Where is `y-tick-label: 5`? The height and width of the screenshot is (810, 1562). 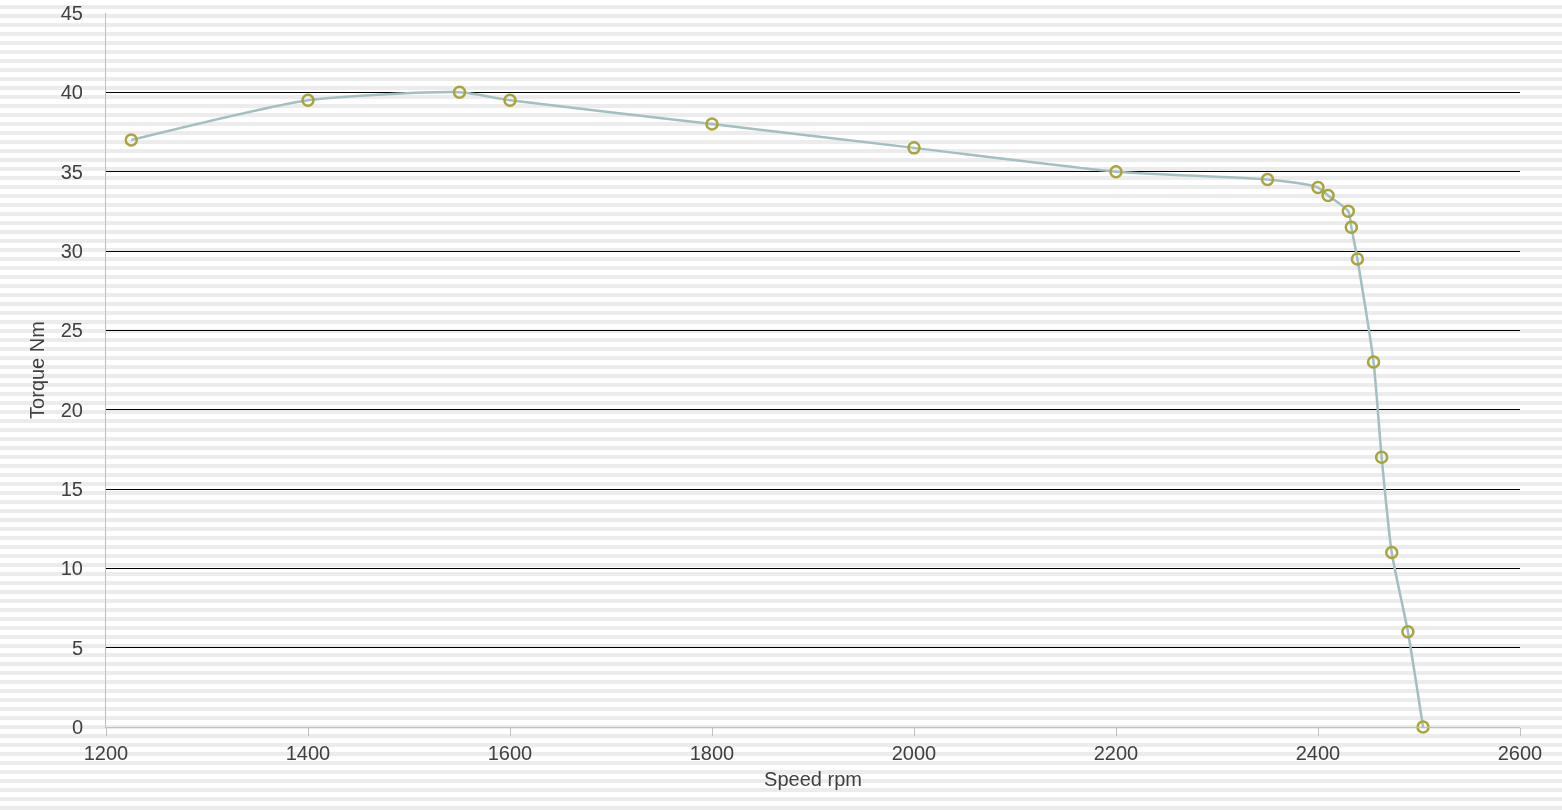 y-tick-label: 5 is located at coordinates (77, 647).